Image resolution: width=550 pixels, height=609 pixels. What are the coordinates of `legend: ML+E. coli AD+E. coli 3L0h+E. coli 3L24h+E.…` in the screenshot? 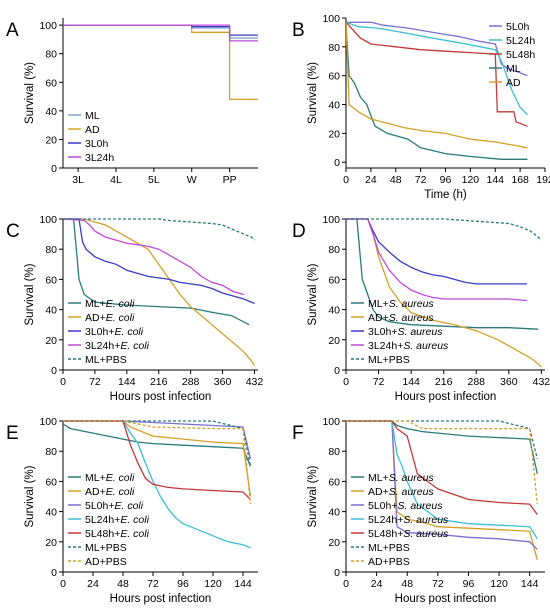 It's located at (109, 332).